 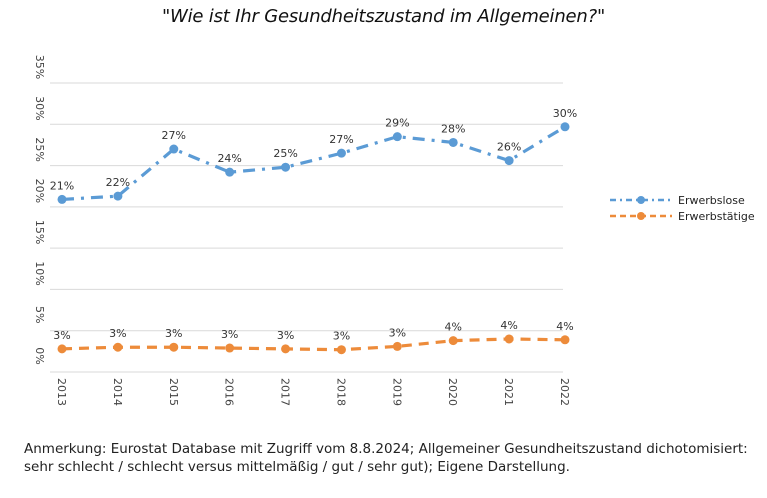 I want to click on x-tick-label: 2014, so click(x=117, y=392).